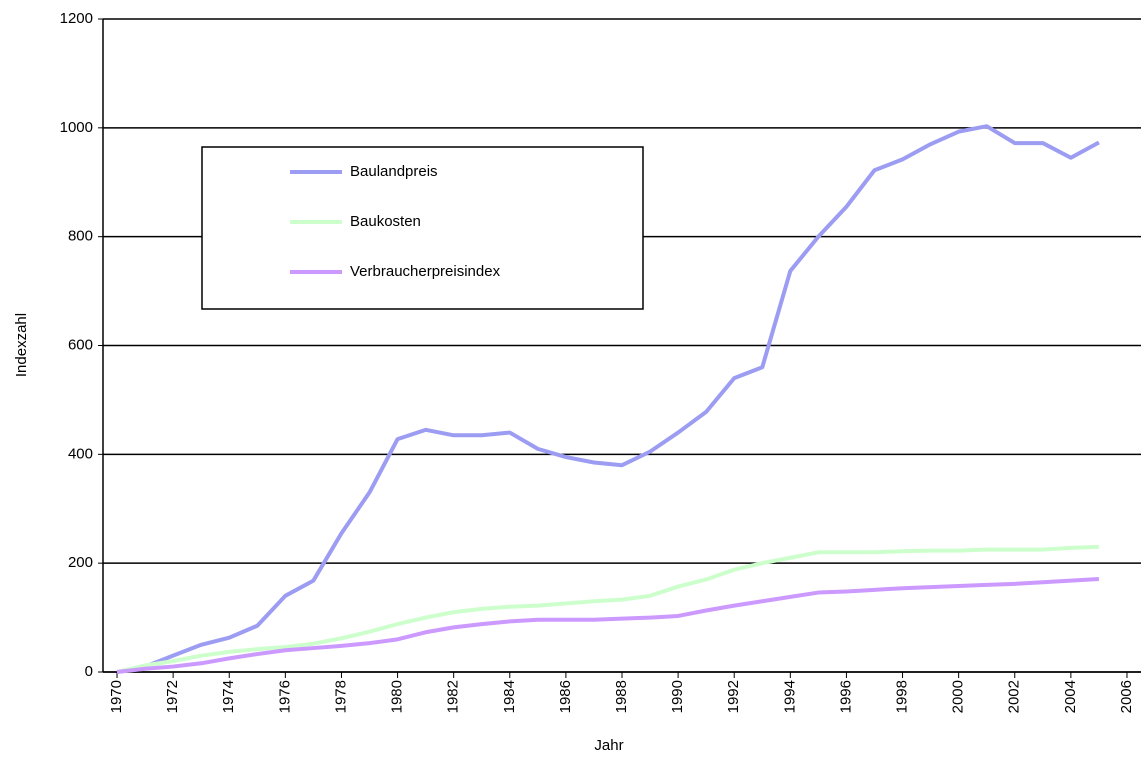 This screenshot has width=1146, height=765. Describe the element at coordinates (397, 696) in the screenshot. I see `x-tick-label: 1980` at that location.